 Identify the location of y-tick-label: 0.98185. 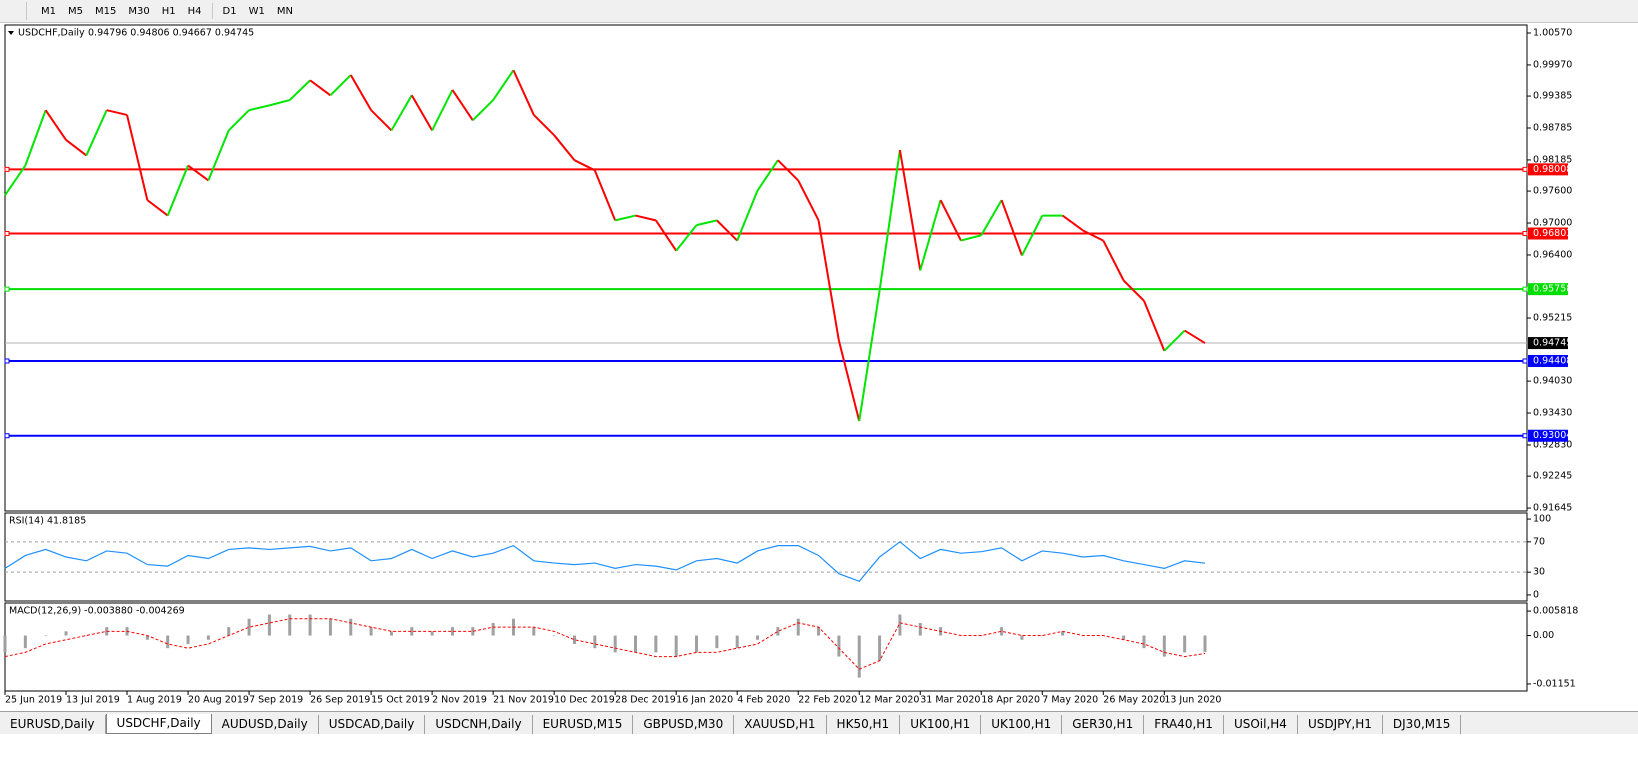
(1552, 159).